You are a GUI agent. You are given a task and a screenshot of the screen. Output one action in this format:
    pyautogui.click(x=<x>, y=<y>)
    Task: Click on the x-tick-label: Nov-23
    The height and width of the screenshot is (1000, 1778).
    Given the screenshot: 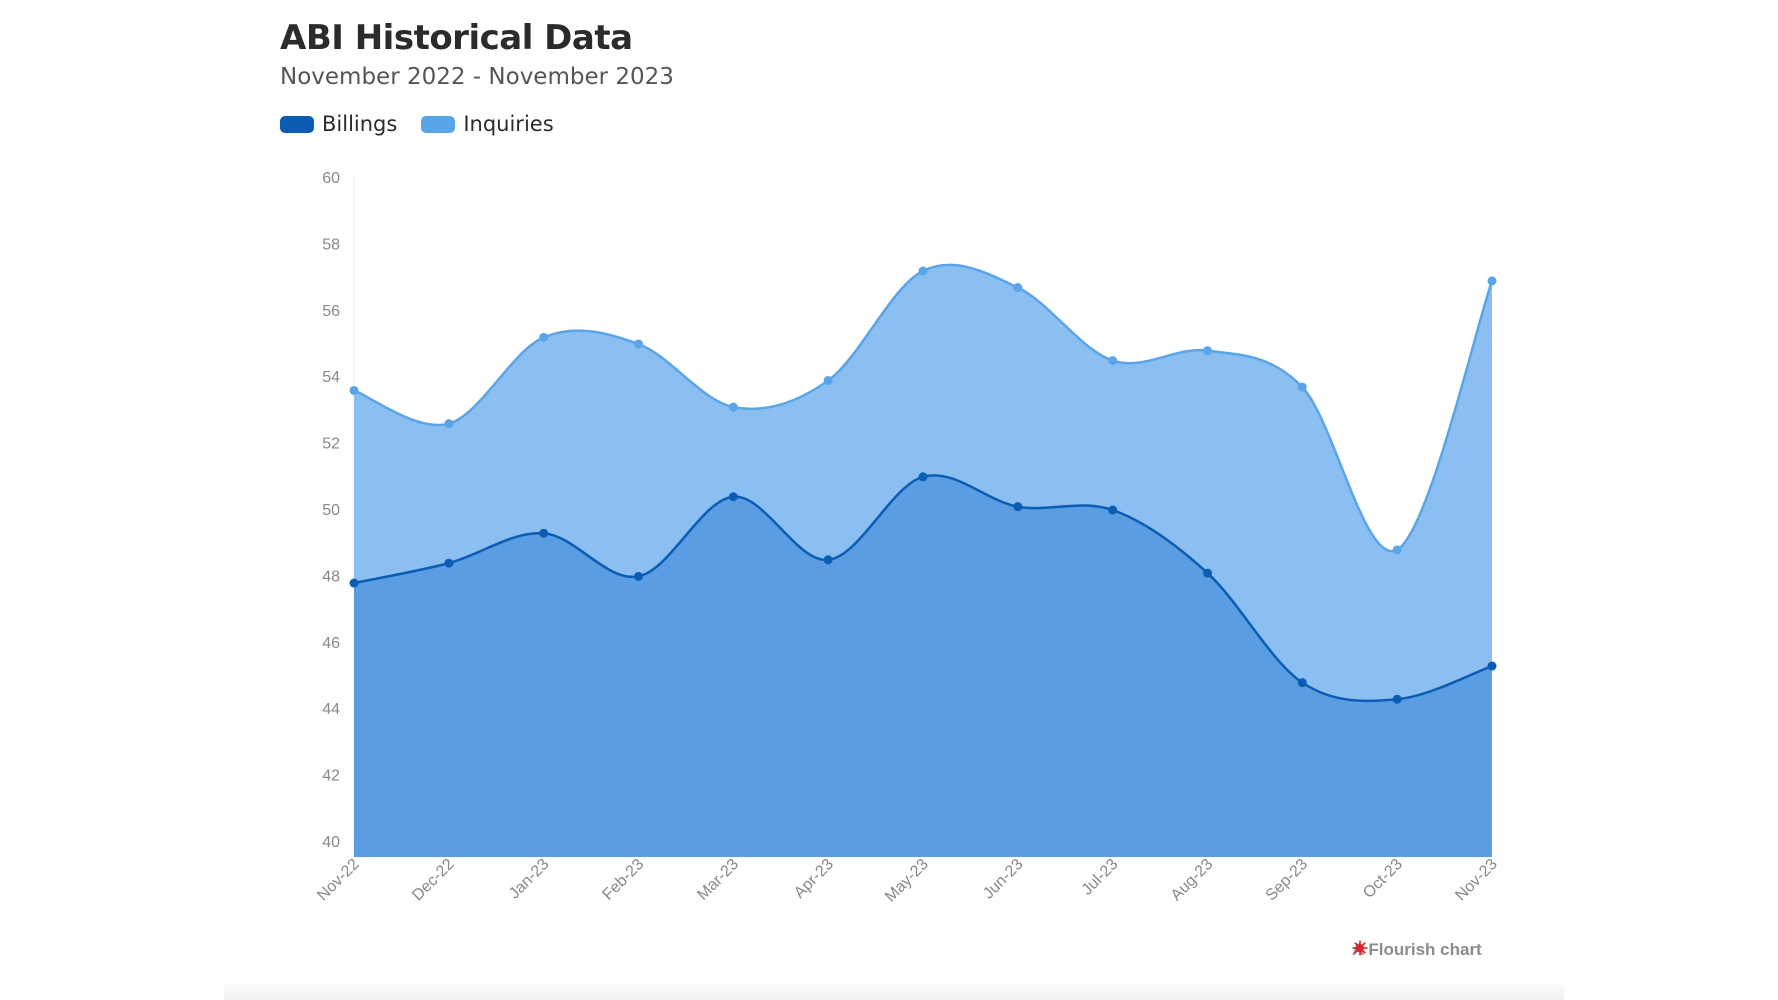 What is the action you would take?
    pyautogui.click(x=1476, y=880)
    